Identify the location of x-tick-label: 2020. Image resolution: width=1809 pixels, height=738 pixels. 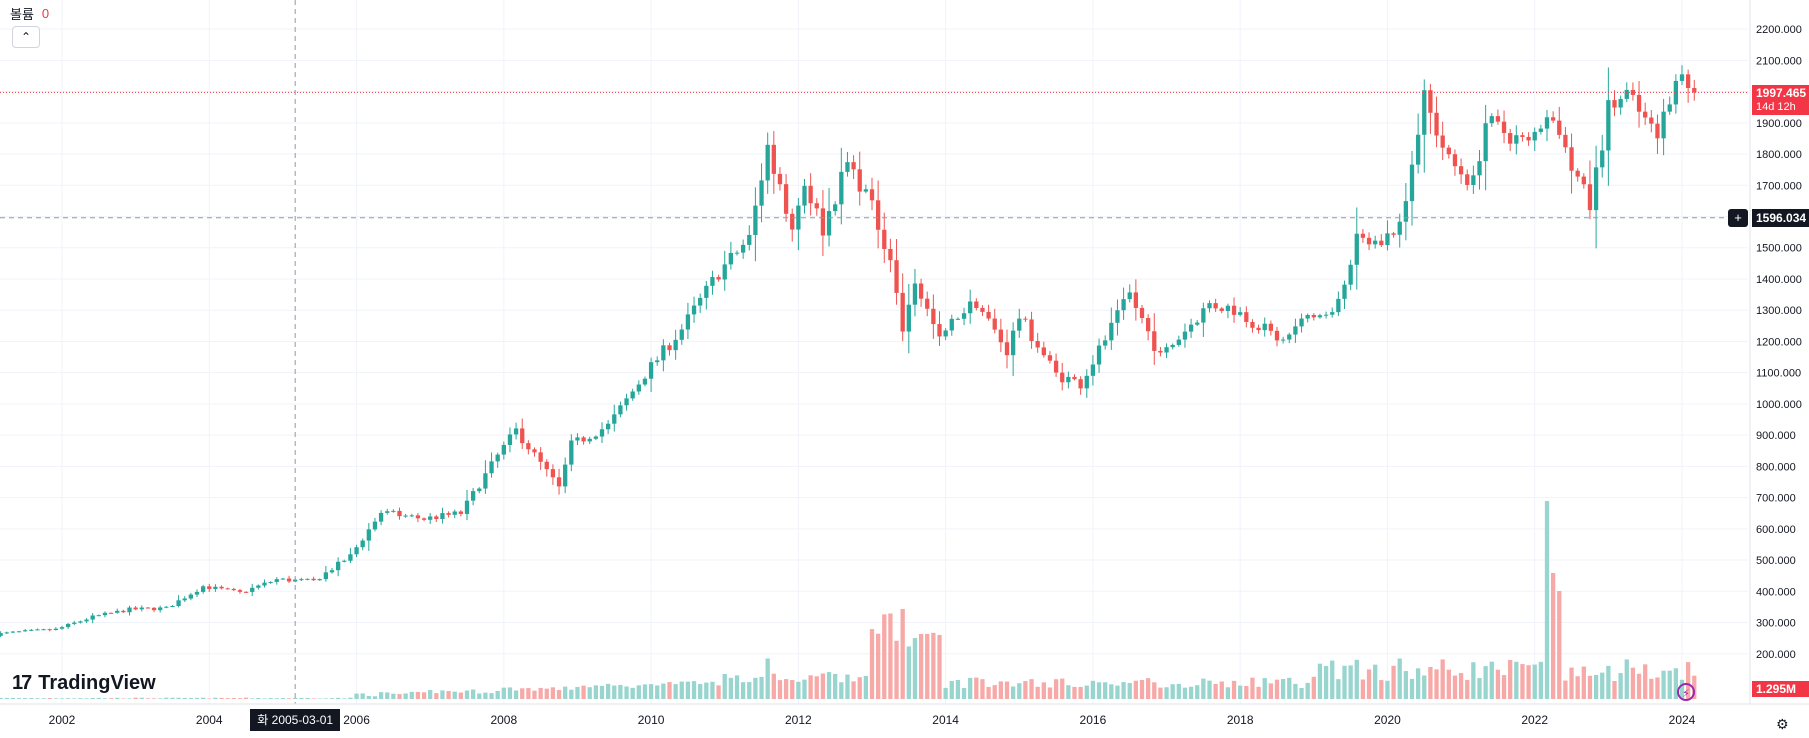
(1387, 720).